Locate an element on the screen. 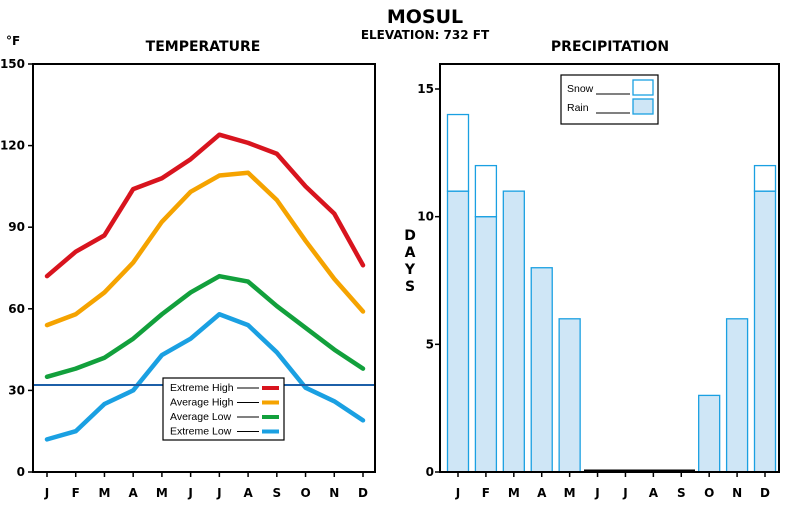 The height and width of the screenshot is (510, 800). temperature-axis-unit: °F is located at coordinates (13, 41).